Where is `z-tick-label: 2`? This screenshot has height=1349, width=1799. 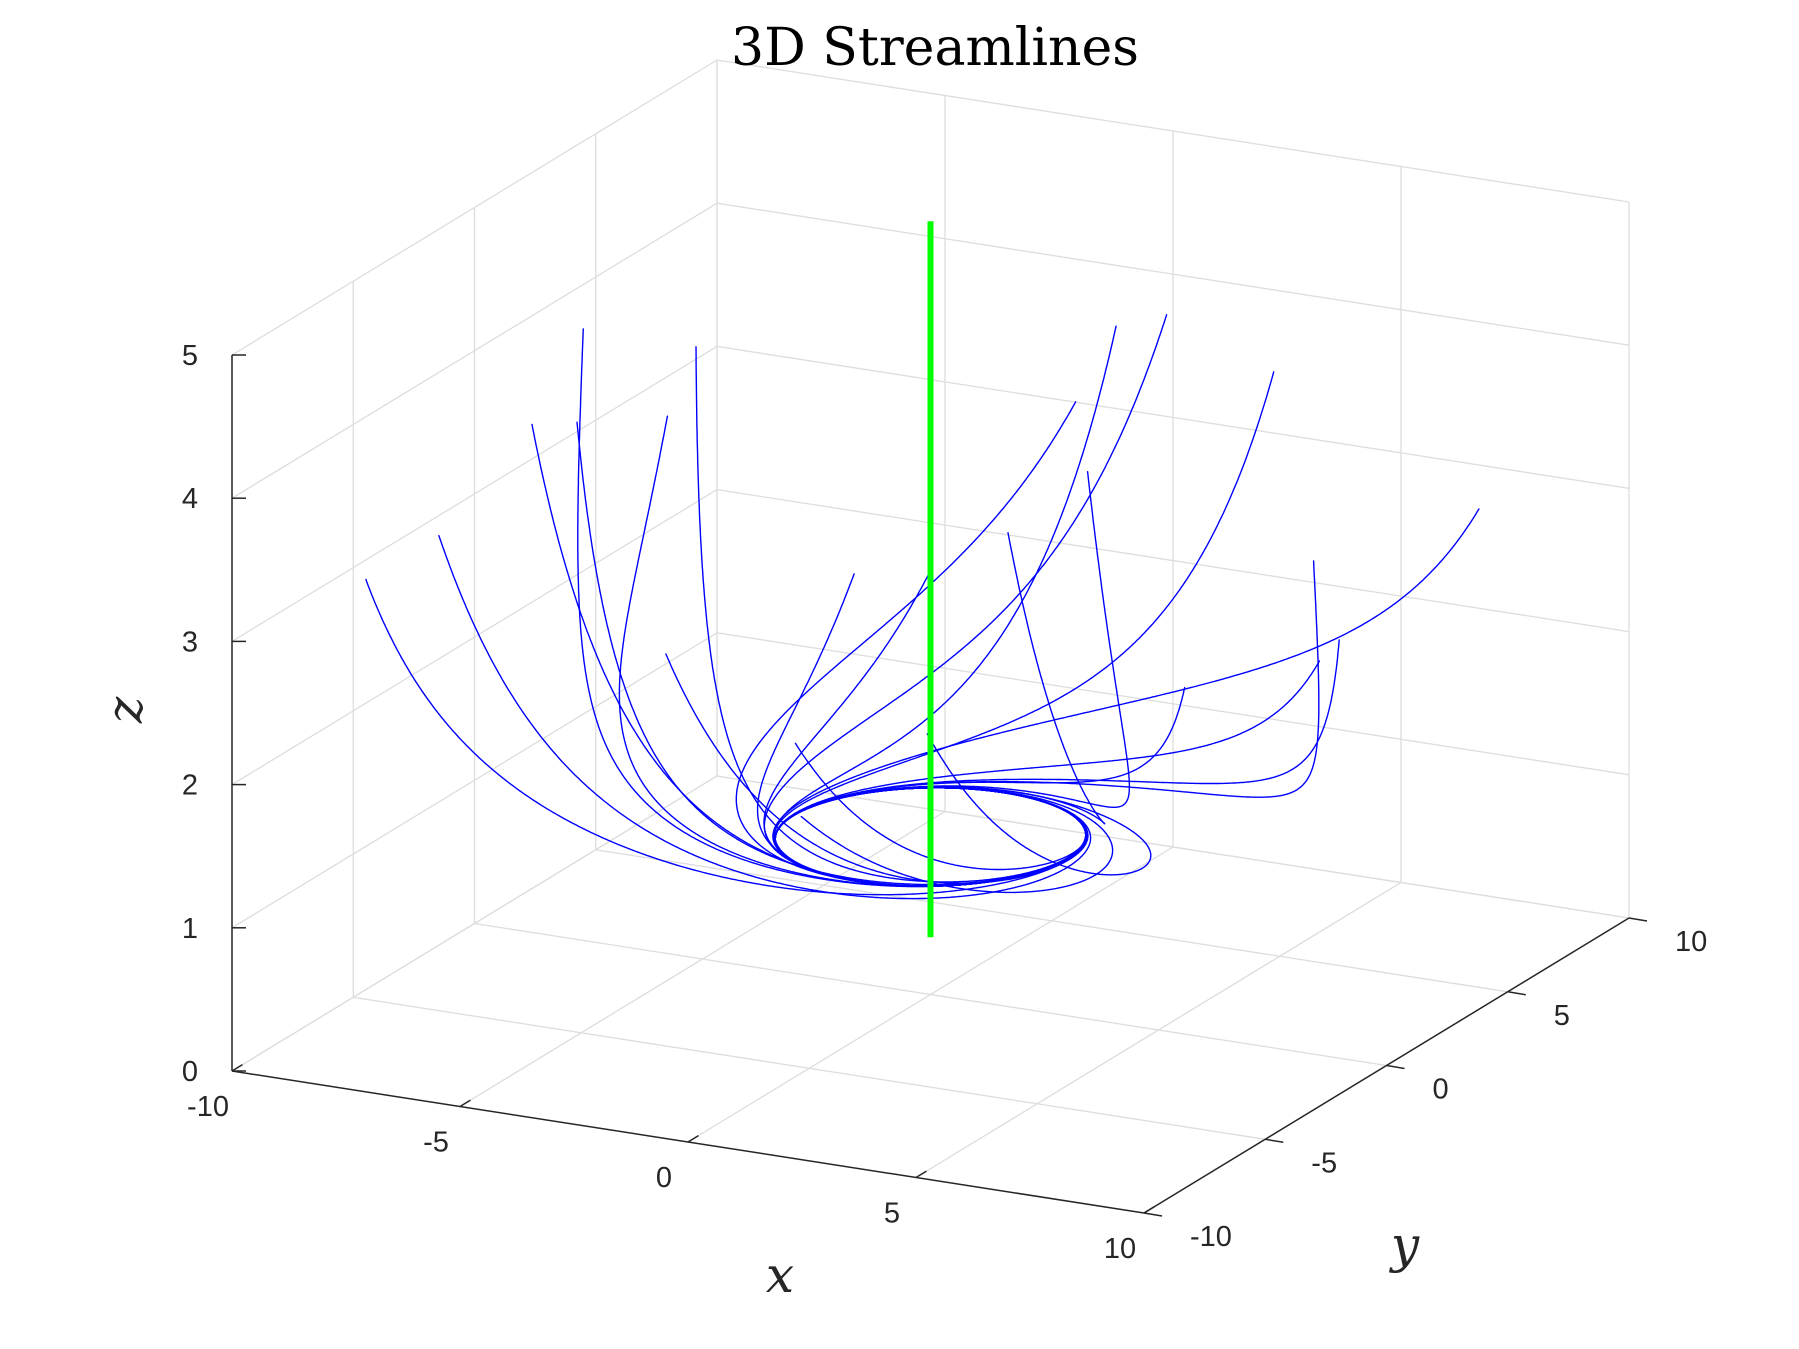 z-tick-label: 2 is located at coordinates (190, 786).